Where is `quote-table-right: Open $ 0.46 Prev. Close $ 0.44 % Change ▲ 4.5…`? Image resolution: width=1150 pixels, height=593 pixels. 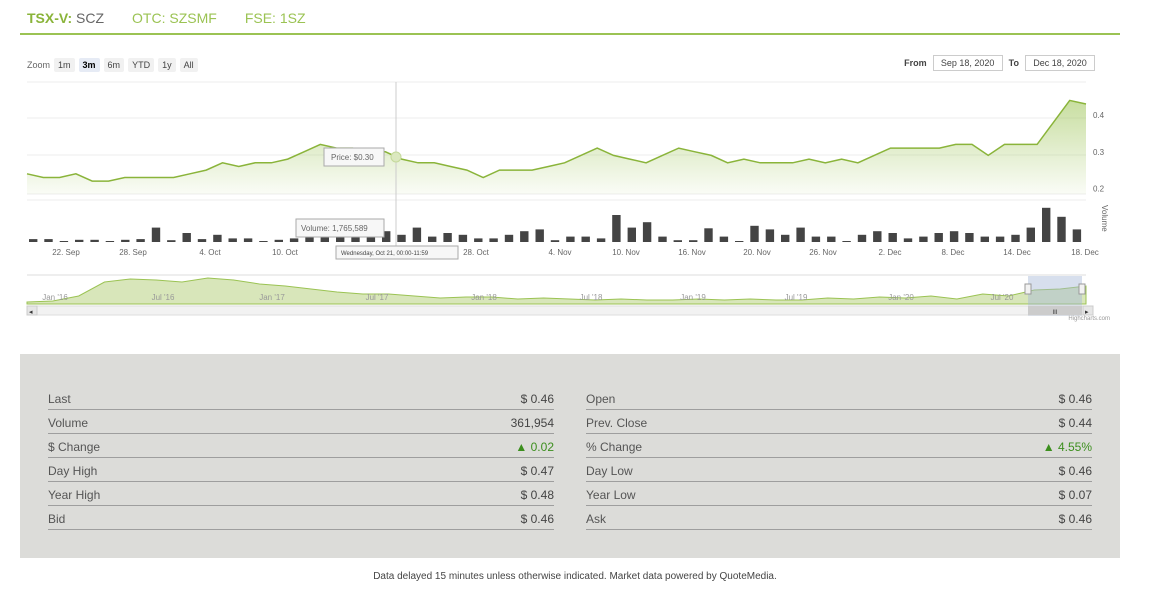
quote-table-right: Open $ 0.46 Prev. Close $ 0.44 % Change ▲ 4.5… is located at coordinates (839, 458).